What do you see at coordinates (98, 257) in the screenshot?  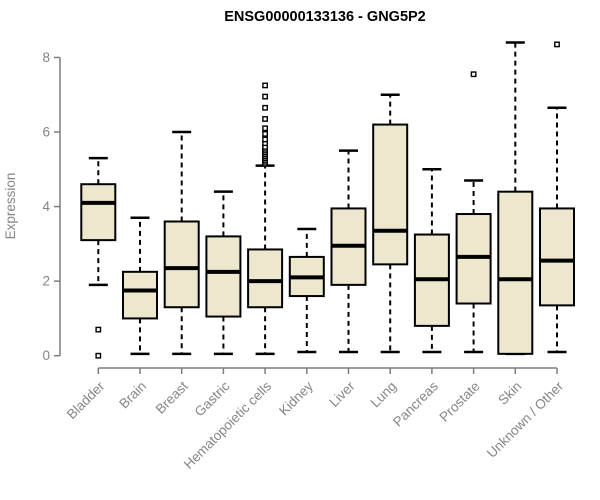 I see `box-bladder` at bounding box center [98, 257].